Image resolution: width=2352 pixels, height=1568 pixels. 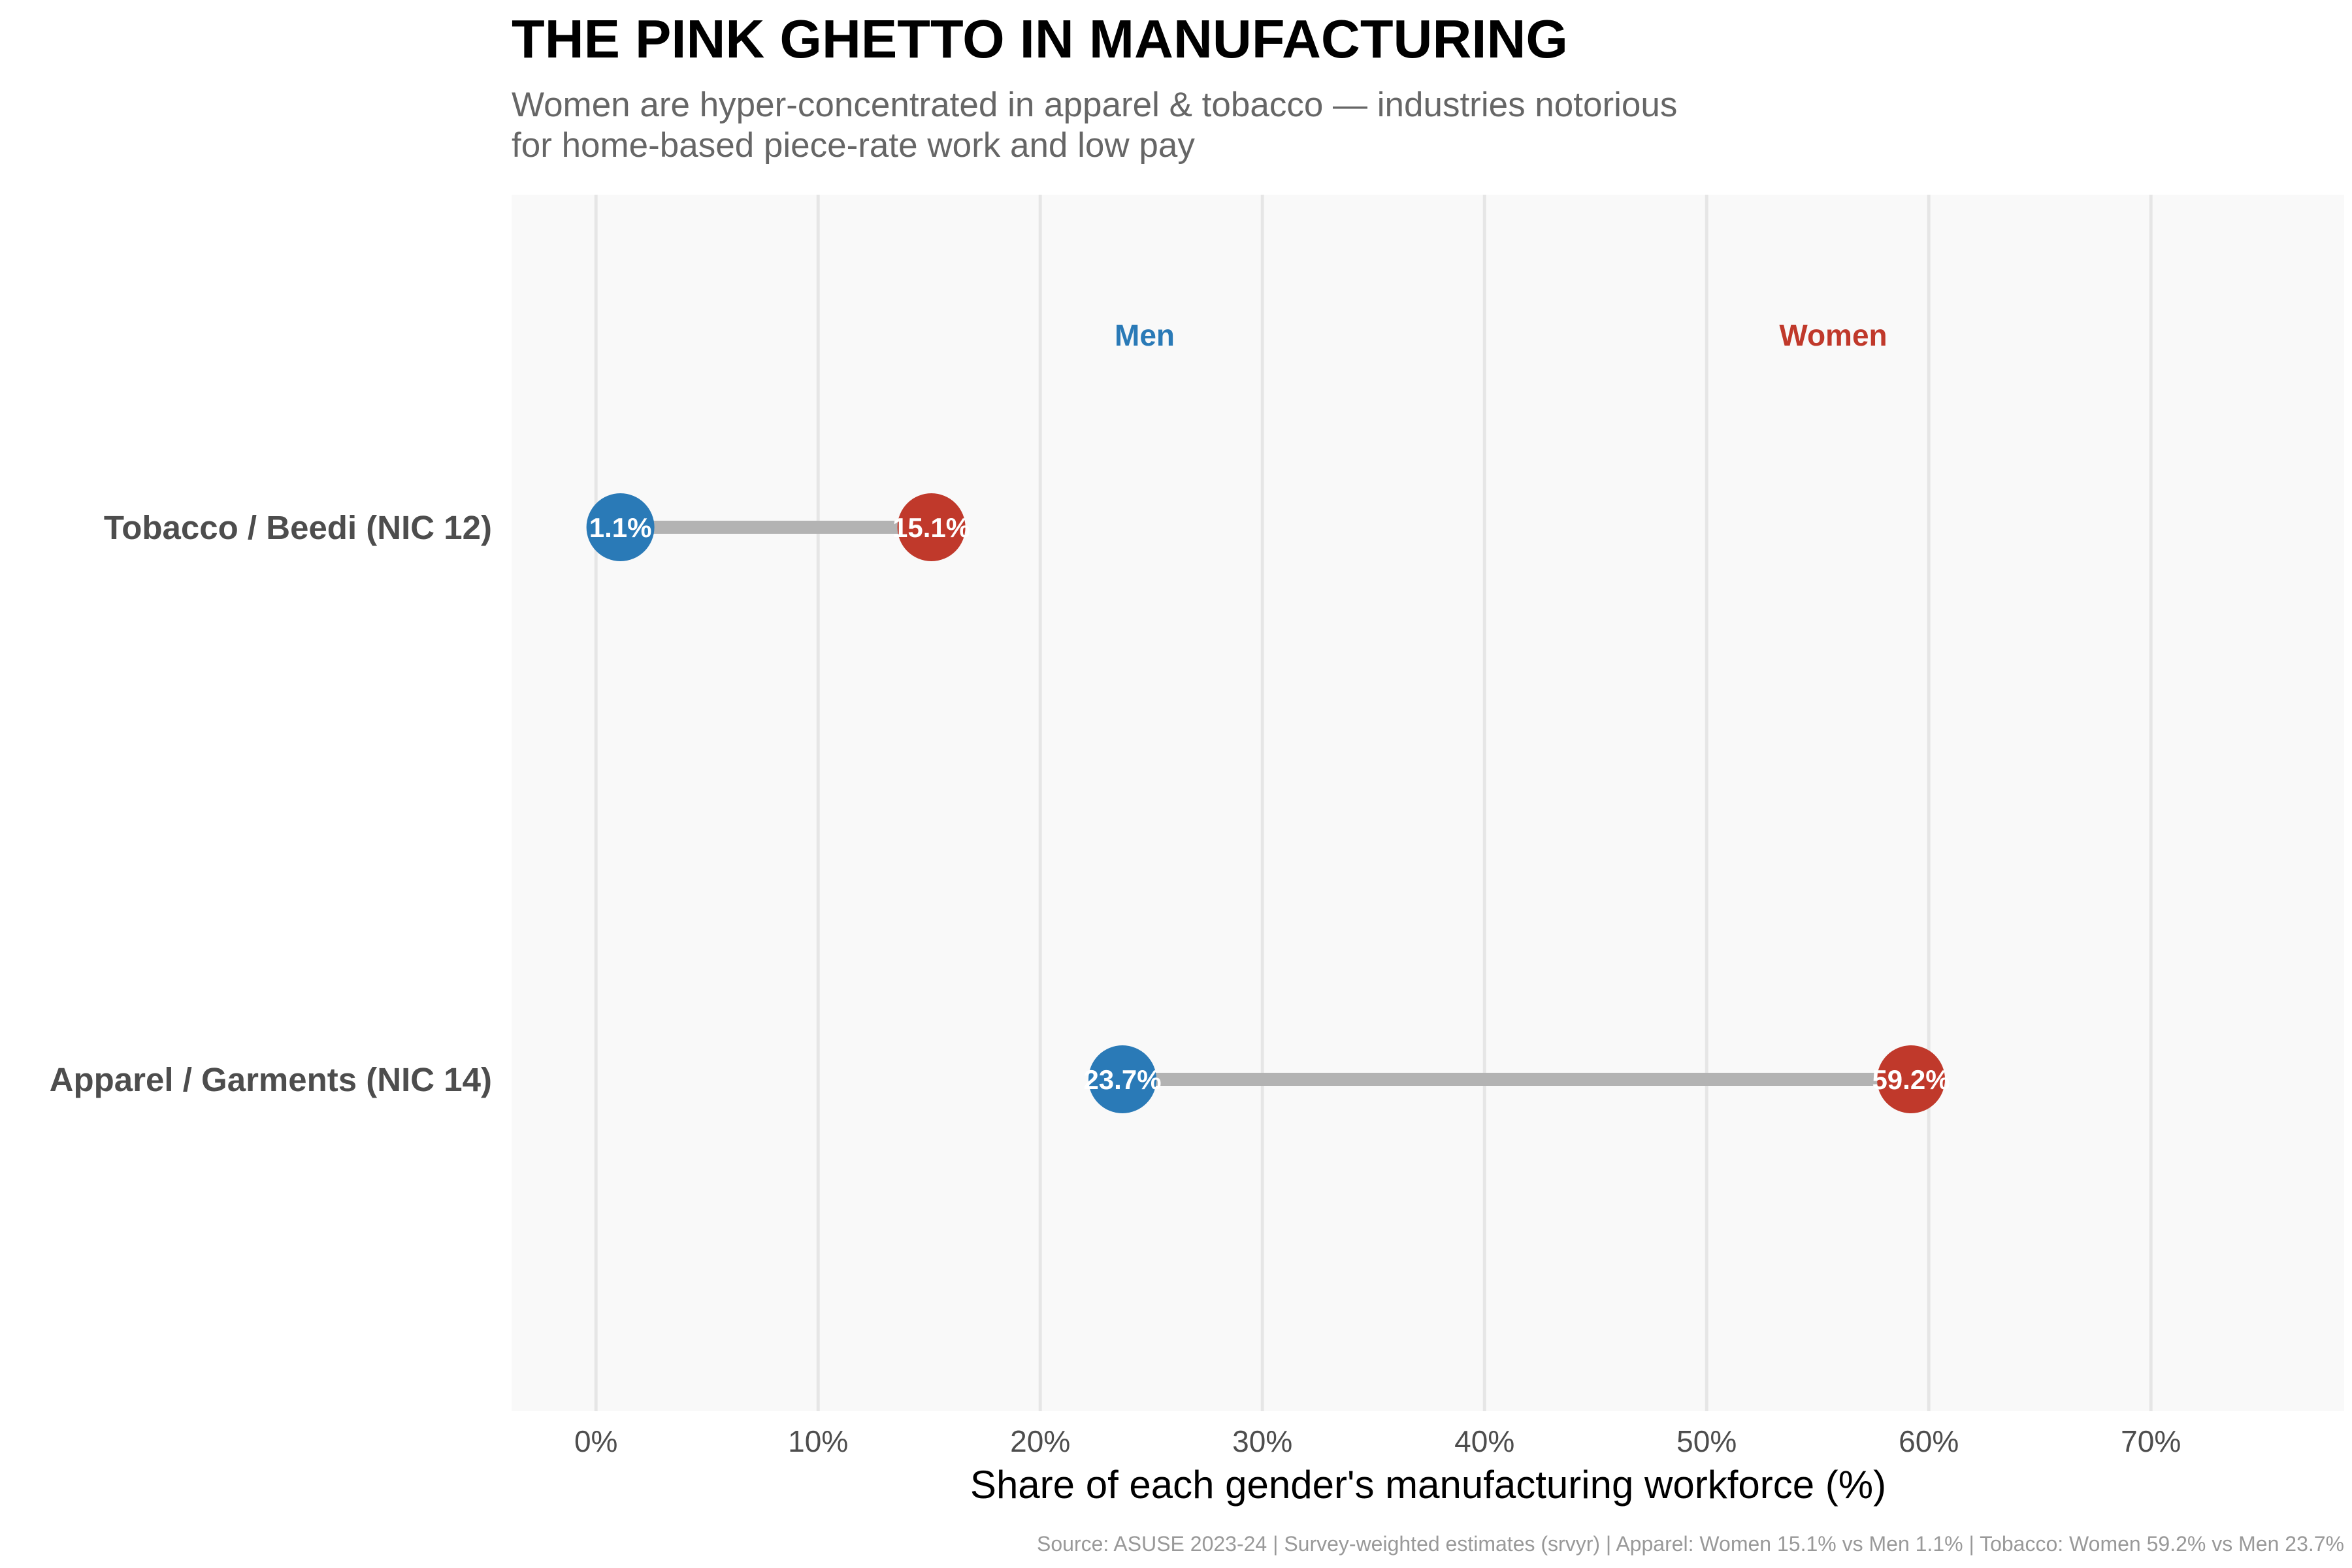 I want to click on category-label-apparel-garments-nic-14: Apparel / Garments (NIC 14), so click(x=271, y=1079).